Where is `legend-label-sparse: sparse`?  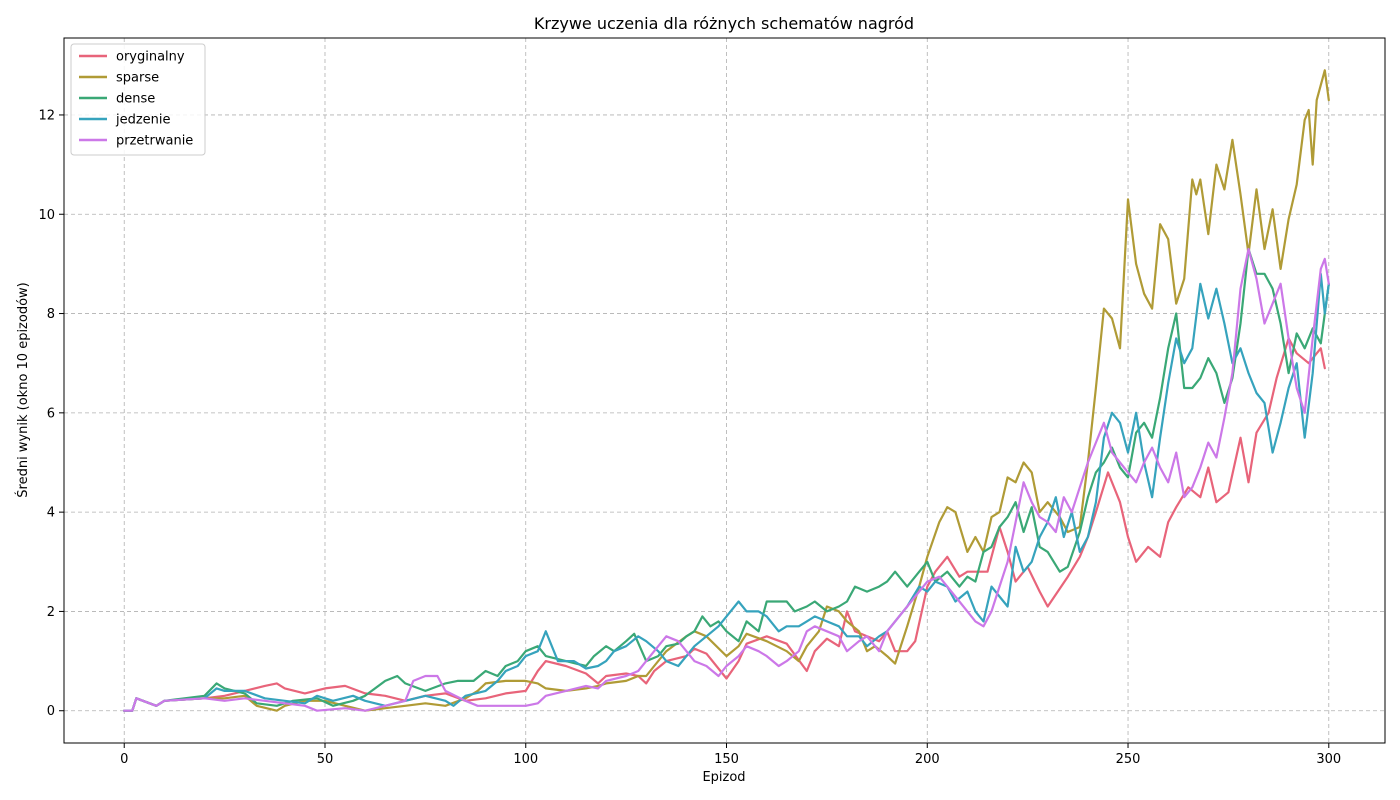 legend-label-sparse: sparse is located at coordinates (137, 78).